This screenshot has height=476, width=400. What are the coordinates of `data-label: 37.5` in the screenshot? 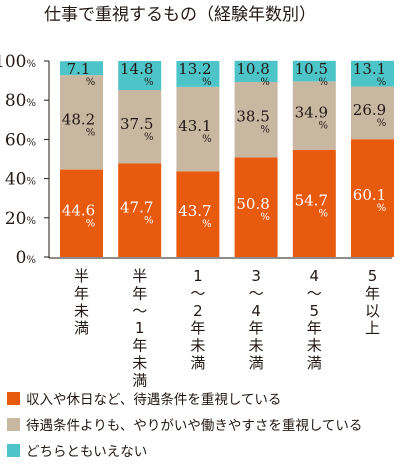 It's located at (136, 124).